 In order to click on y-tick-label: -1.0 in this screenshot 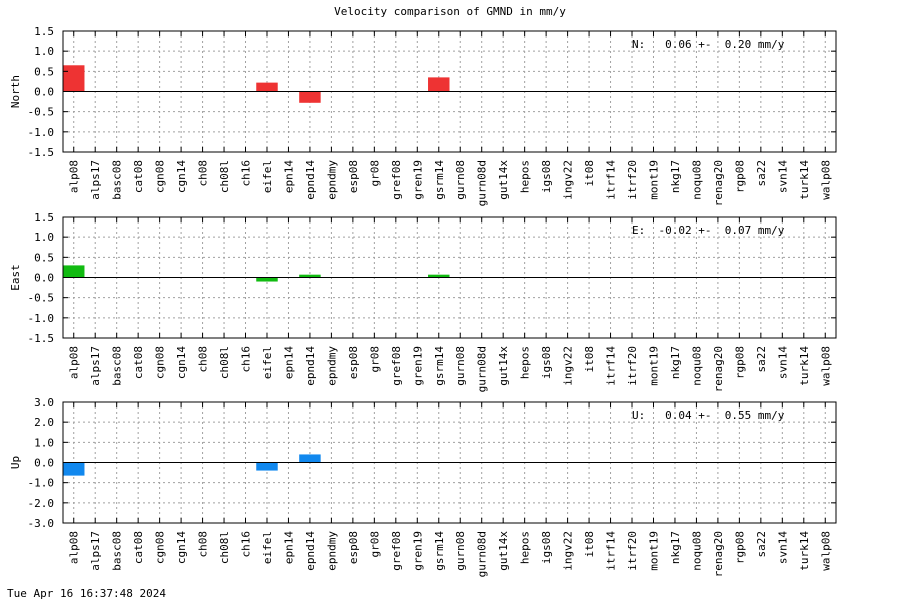, I will do `click(41, 318)`.